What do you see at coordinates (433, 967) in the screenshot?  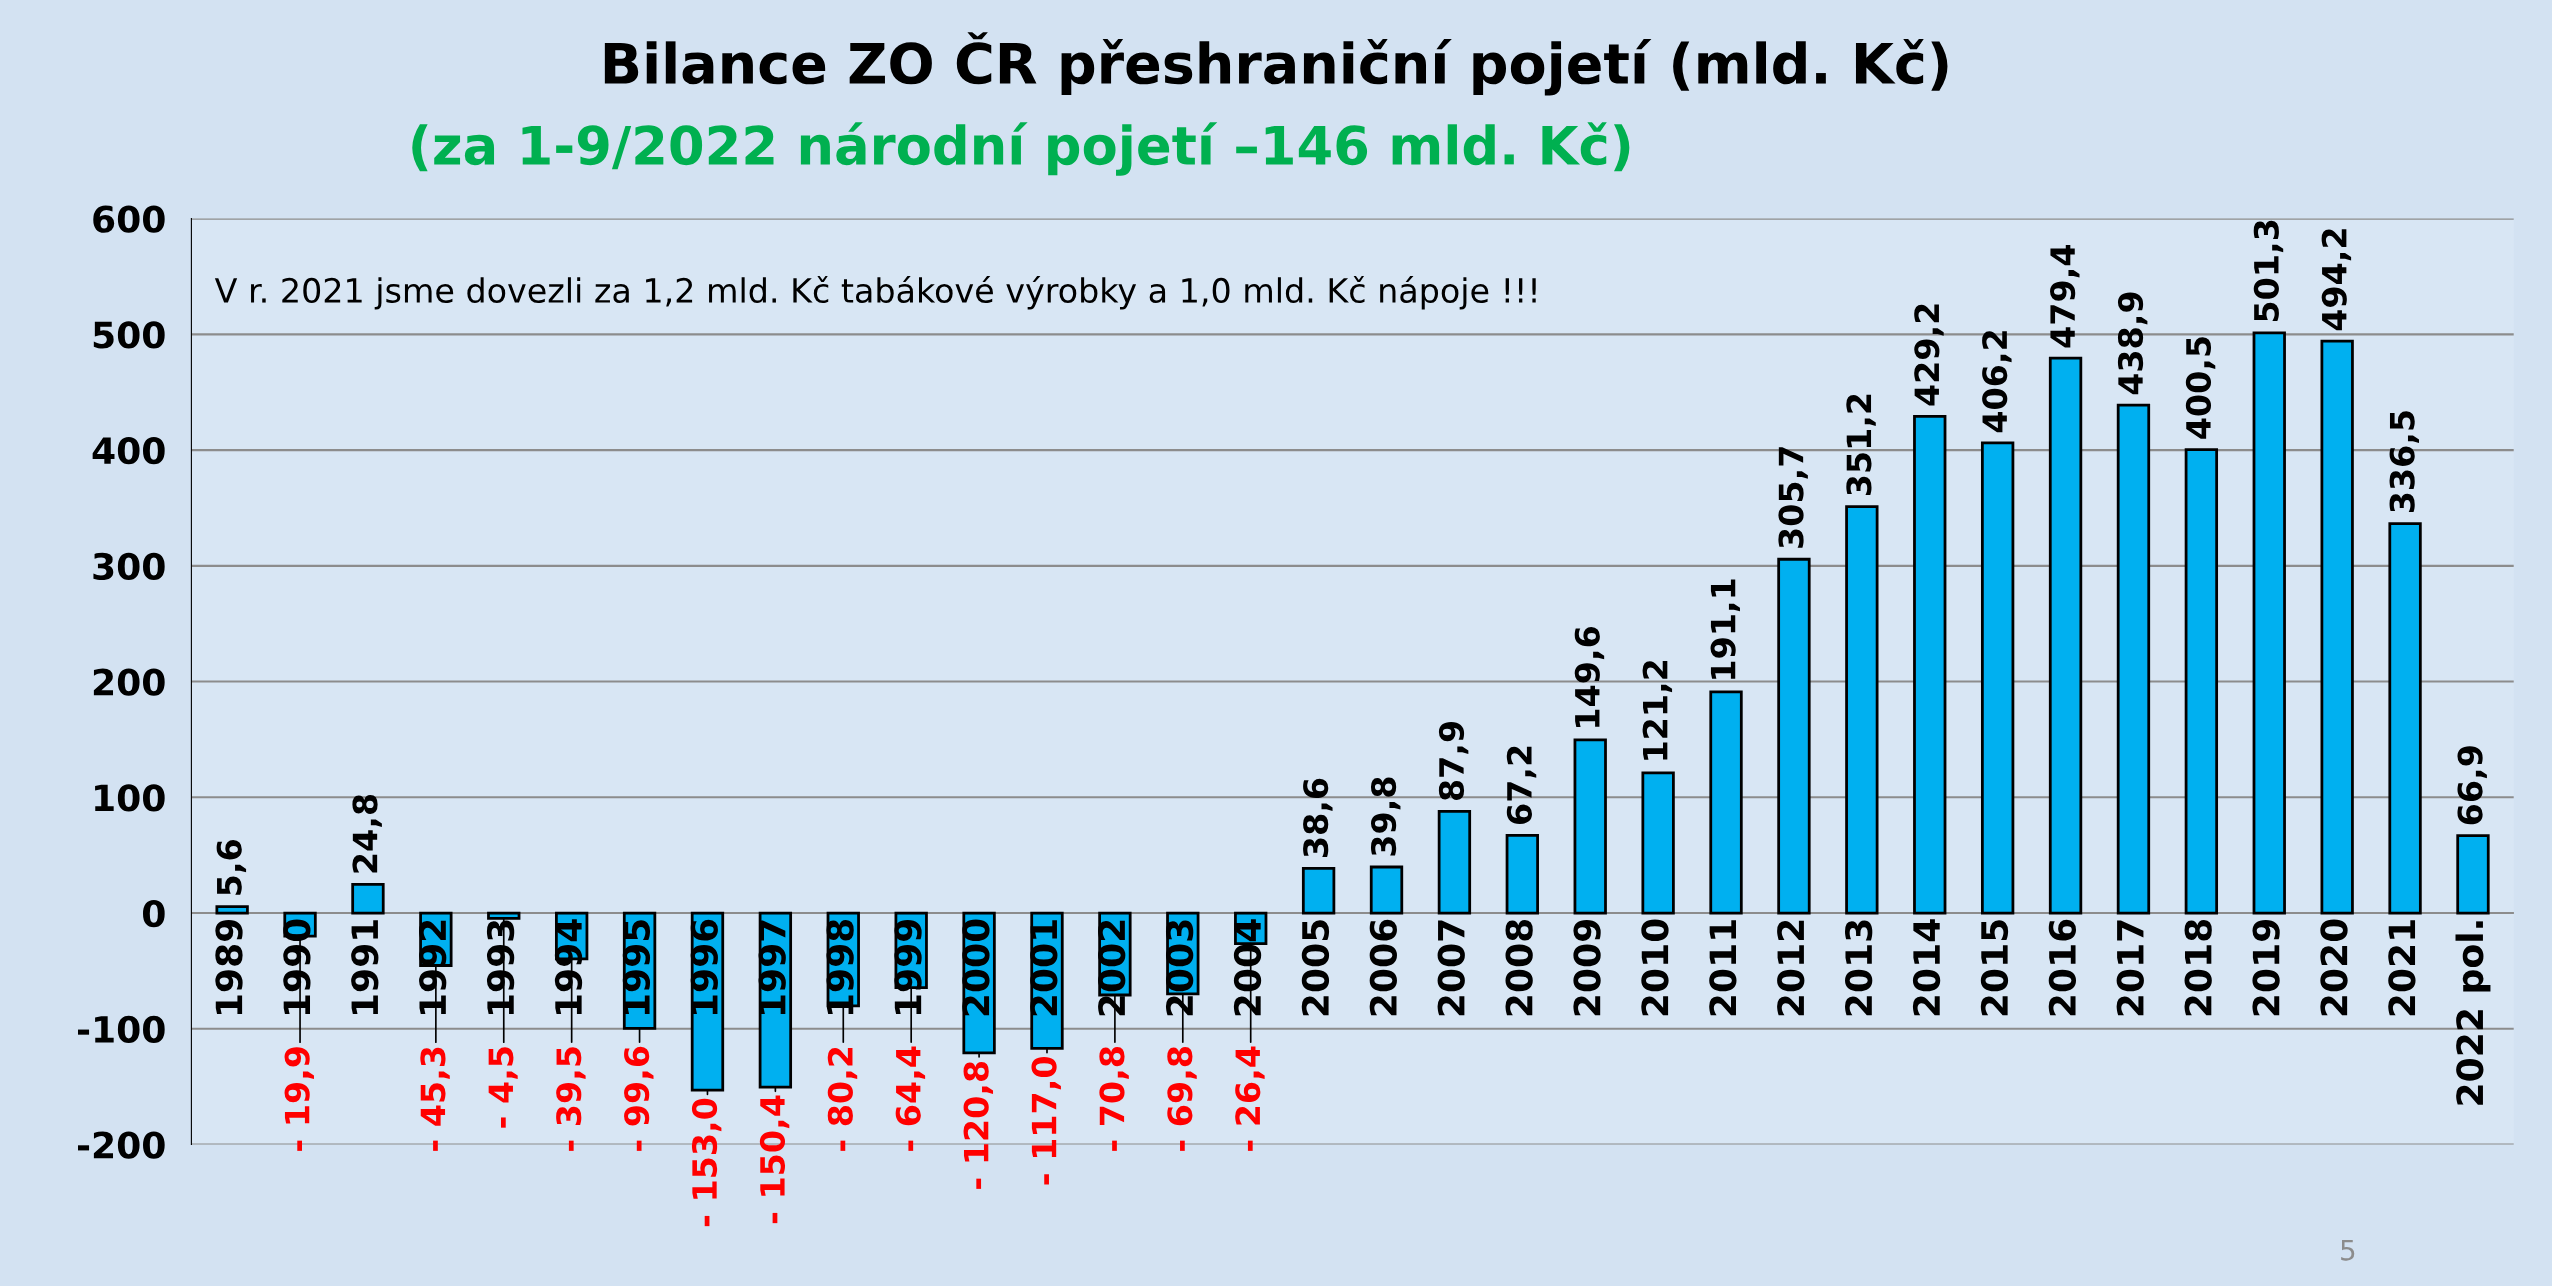 I see `x-tick-label: 1992` at bounding box center [433, 967].